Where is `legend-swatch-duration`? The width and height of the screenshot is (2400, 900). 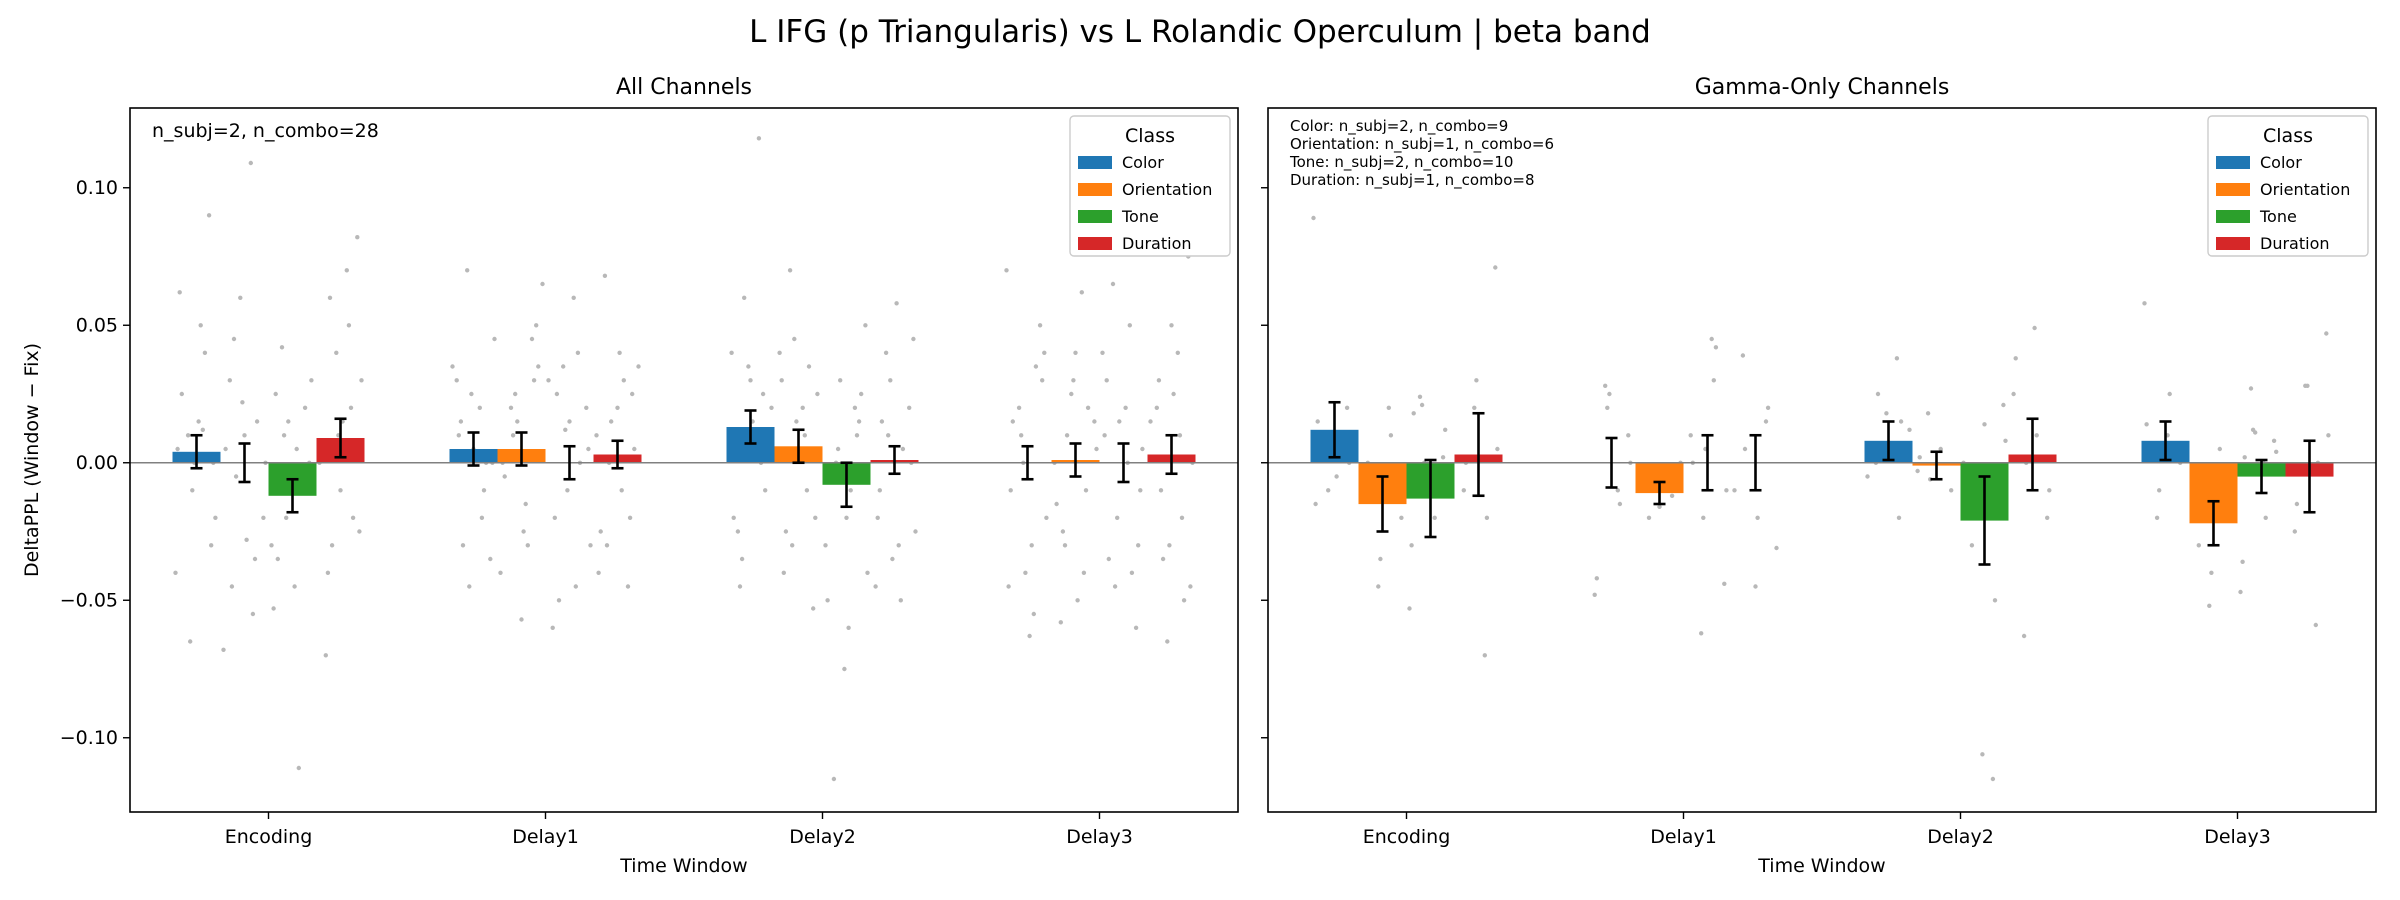 legend-swatch-duration is located at coordinates (2233, 243).